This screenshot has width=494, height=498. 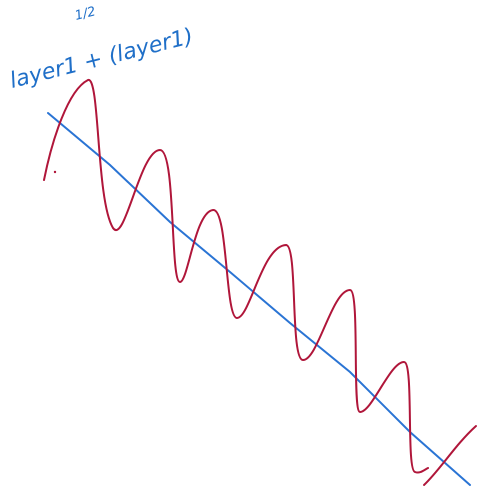 What do you see at coordinates (450, 455) in the screenshot?
I see `red-wave-tail` at bounding box center [450, 455].